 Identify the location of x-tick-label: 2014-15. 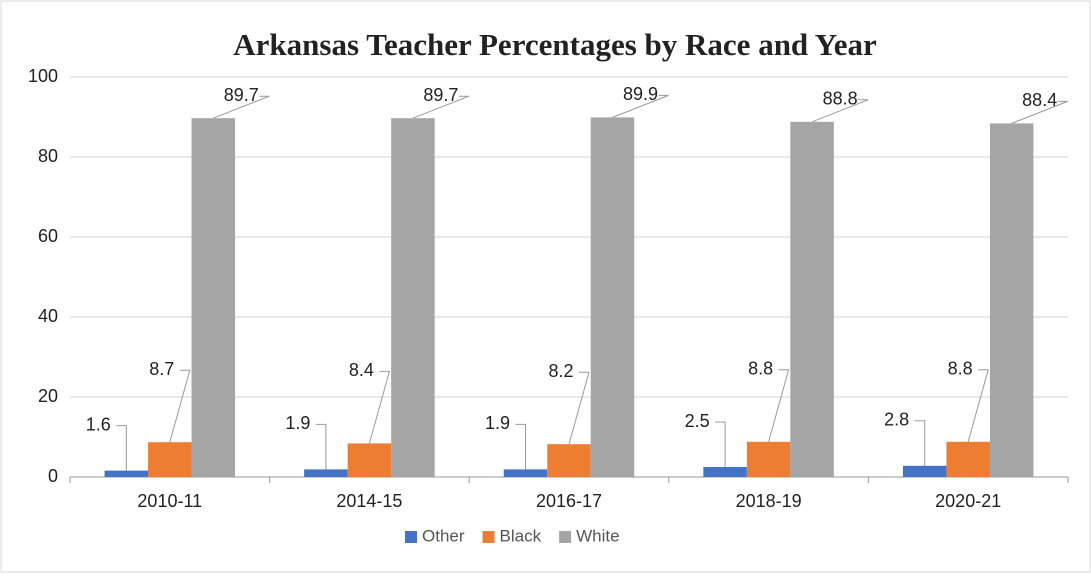
(369, 501).